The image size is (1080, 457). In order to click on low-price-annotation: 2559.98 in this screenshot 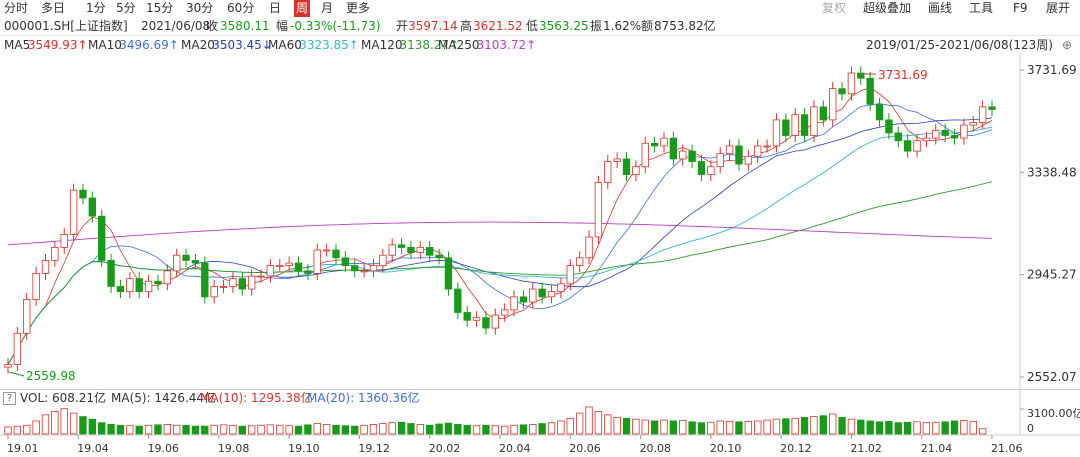, I will do `click(51, 376)`.